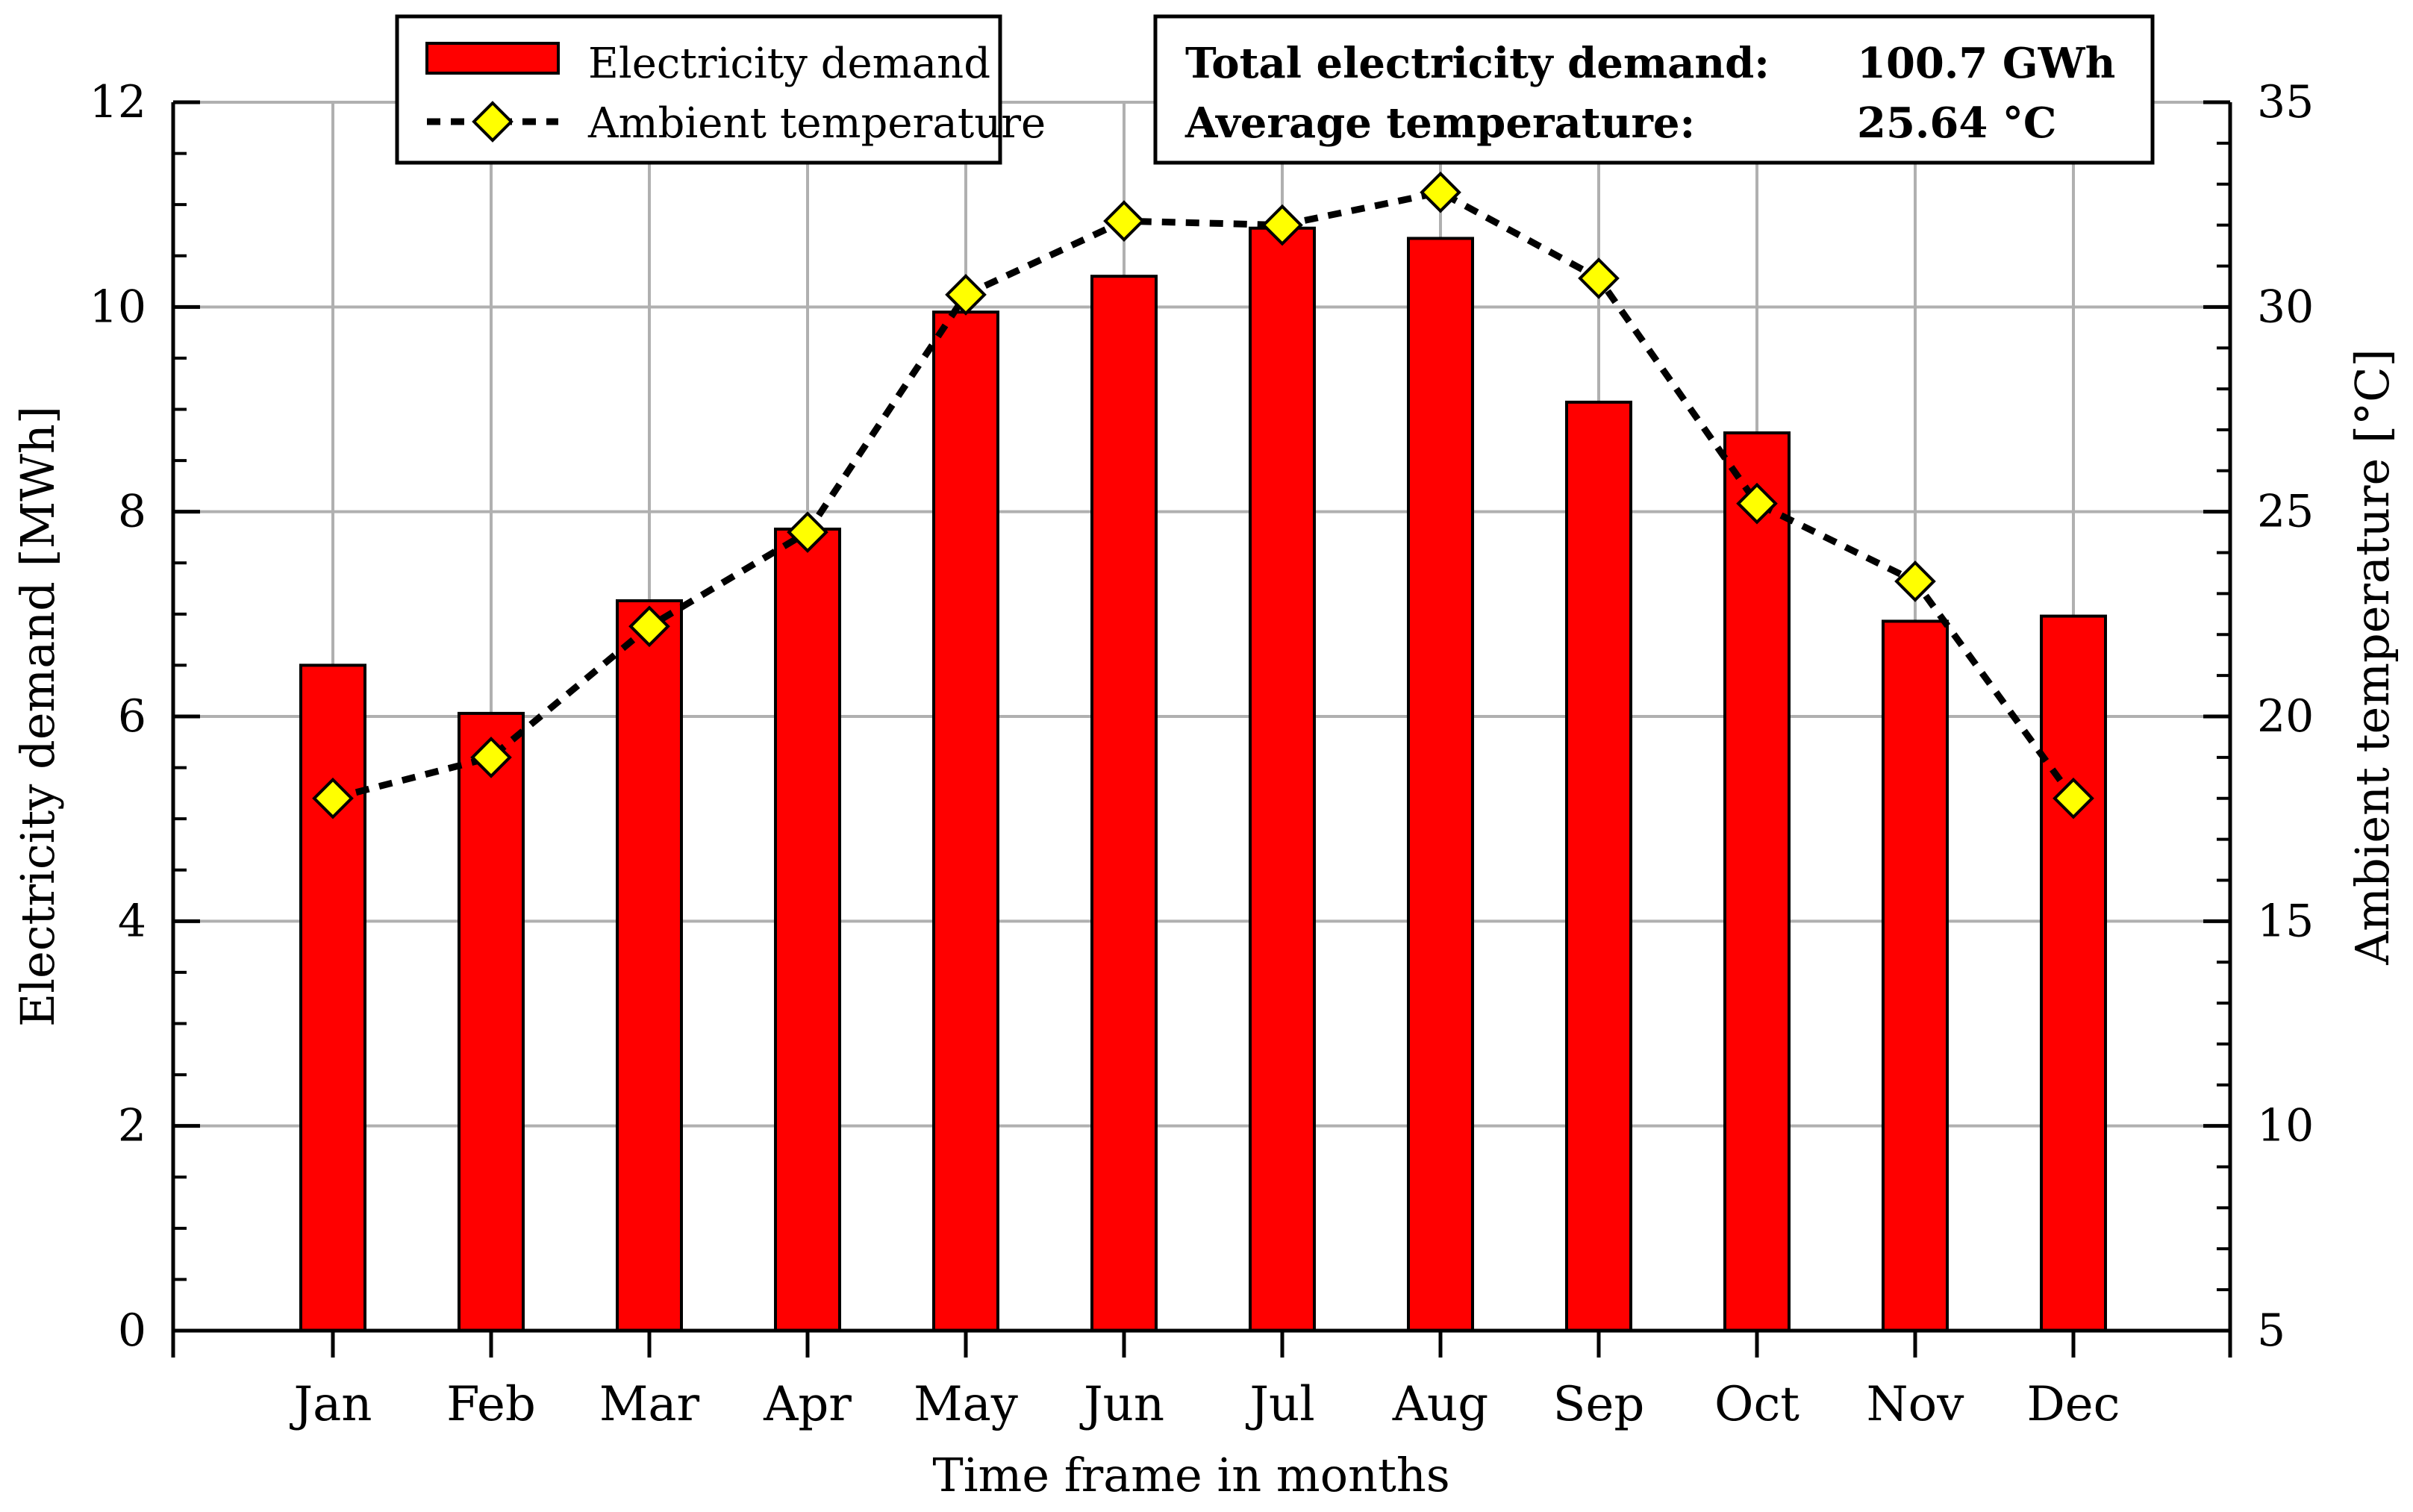  What do you see at coordinates (1598, 866) in the screenshot?
I see `bar-sep` at bounding box center [1598, 866].